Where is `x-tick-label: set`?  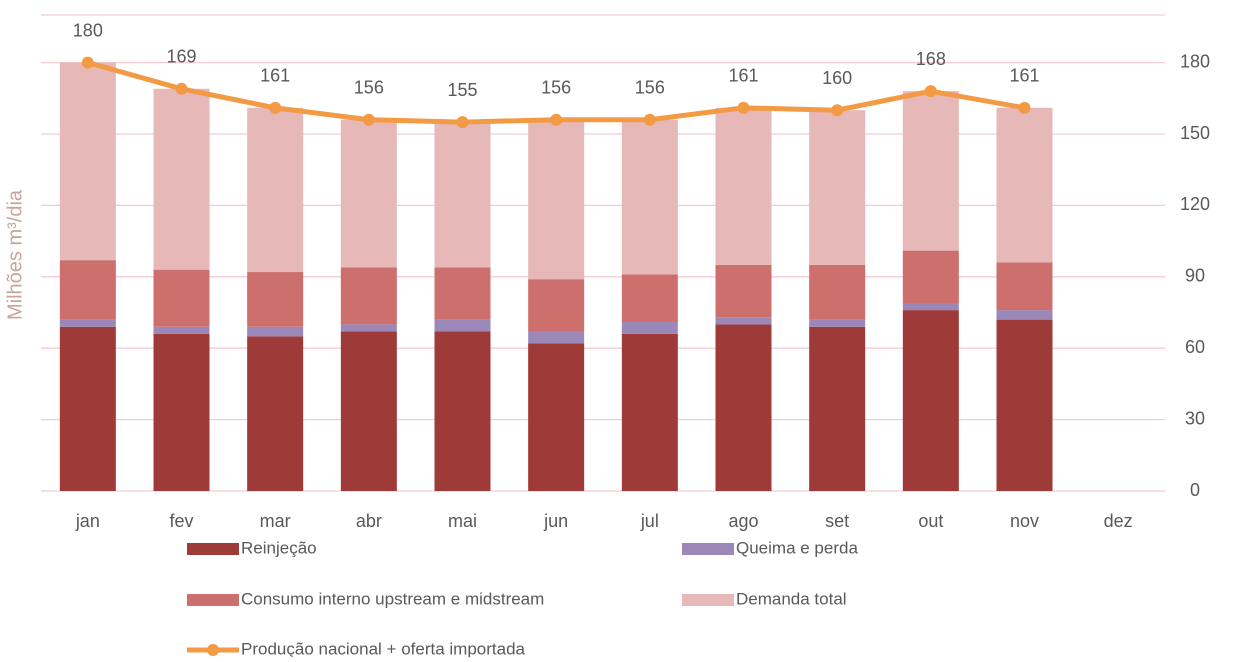 x-tick-label: set is located at coordinates (837, 521).